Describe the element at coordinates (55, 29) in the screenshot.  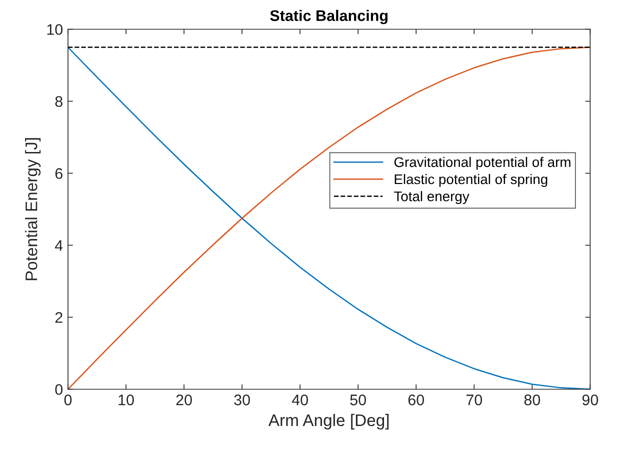
I see `y-tick-label: 10` at that location.